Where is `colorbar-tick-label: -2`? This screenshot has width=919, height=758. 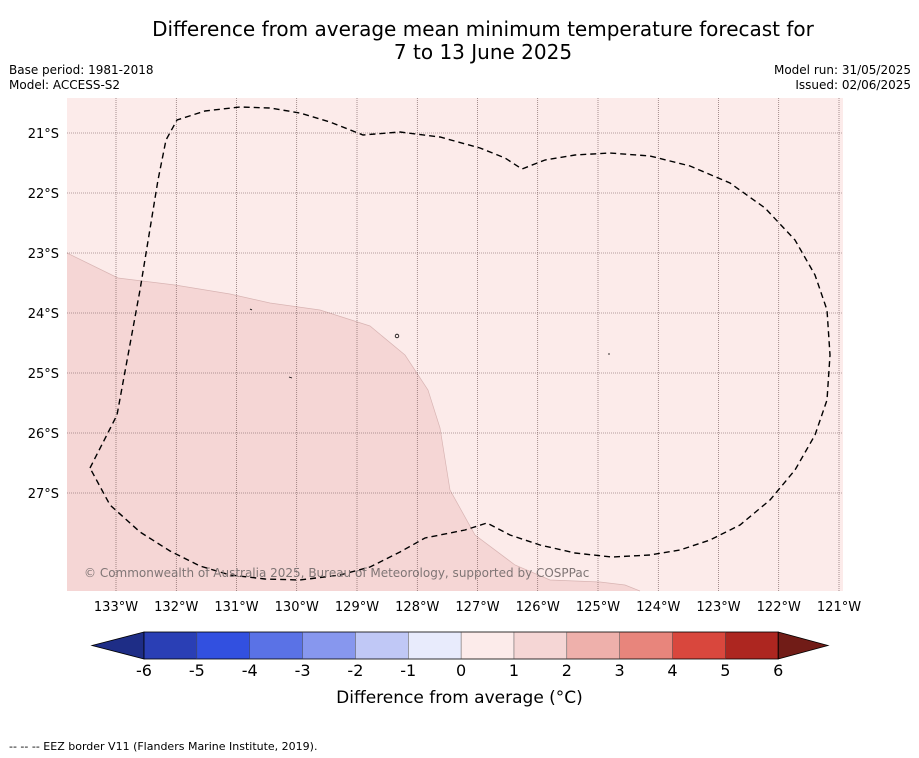 colorbar-tick-label: -2 is located at coordinates (355, 670).